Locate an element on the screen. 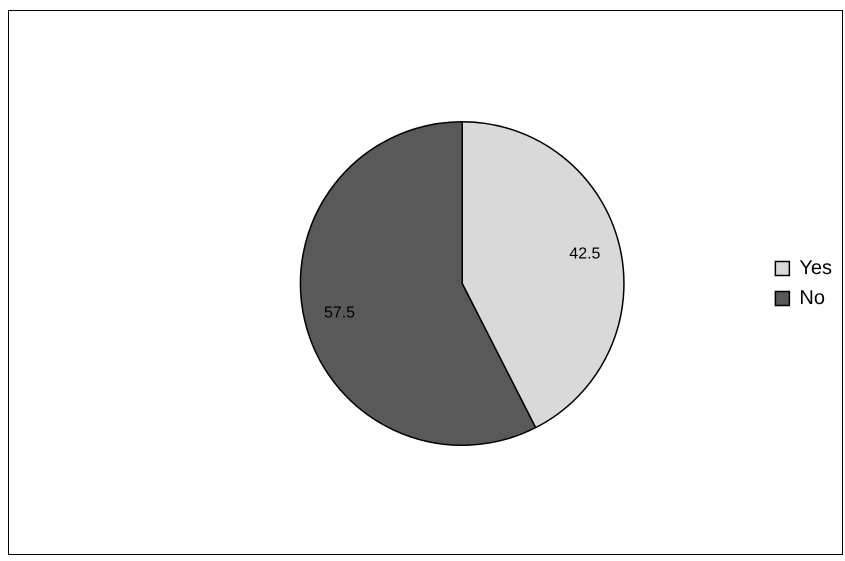  data-label: 57.5 is located at coordinates (340, 313).